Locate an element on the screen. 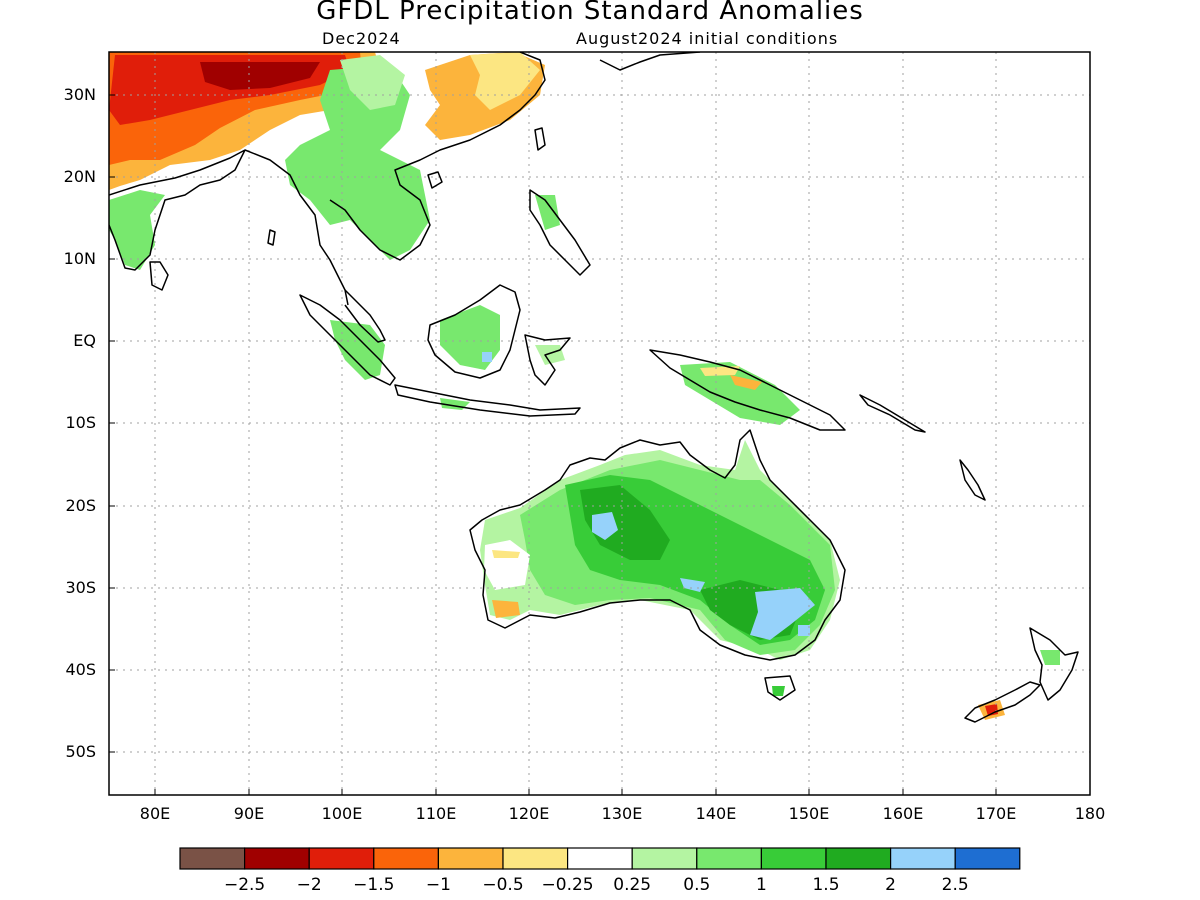  lon-label-110e: 110E is located at coordinates (436, 813).